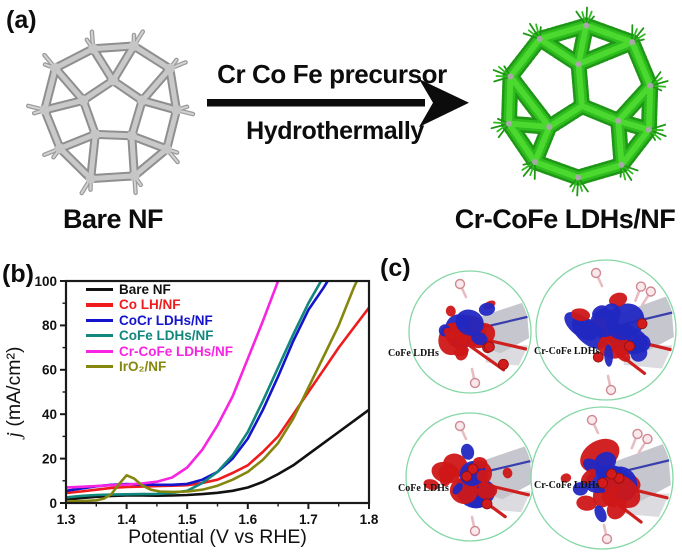  Describe the element at coordinates (49, 370) in the screenshot. I see `y-tick-label: 60` at that location.